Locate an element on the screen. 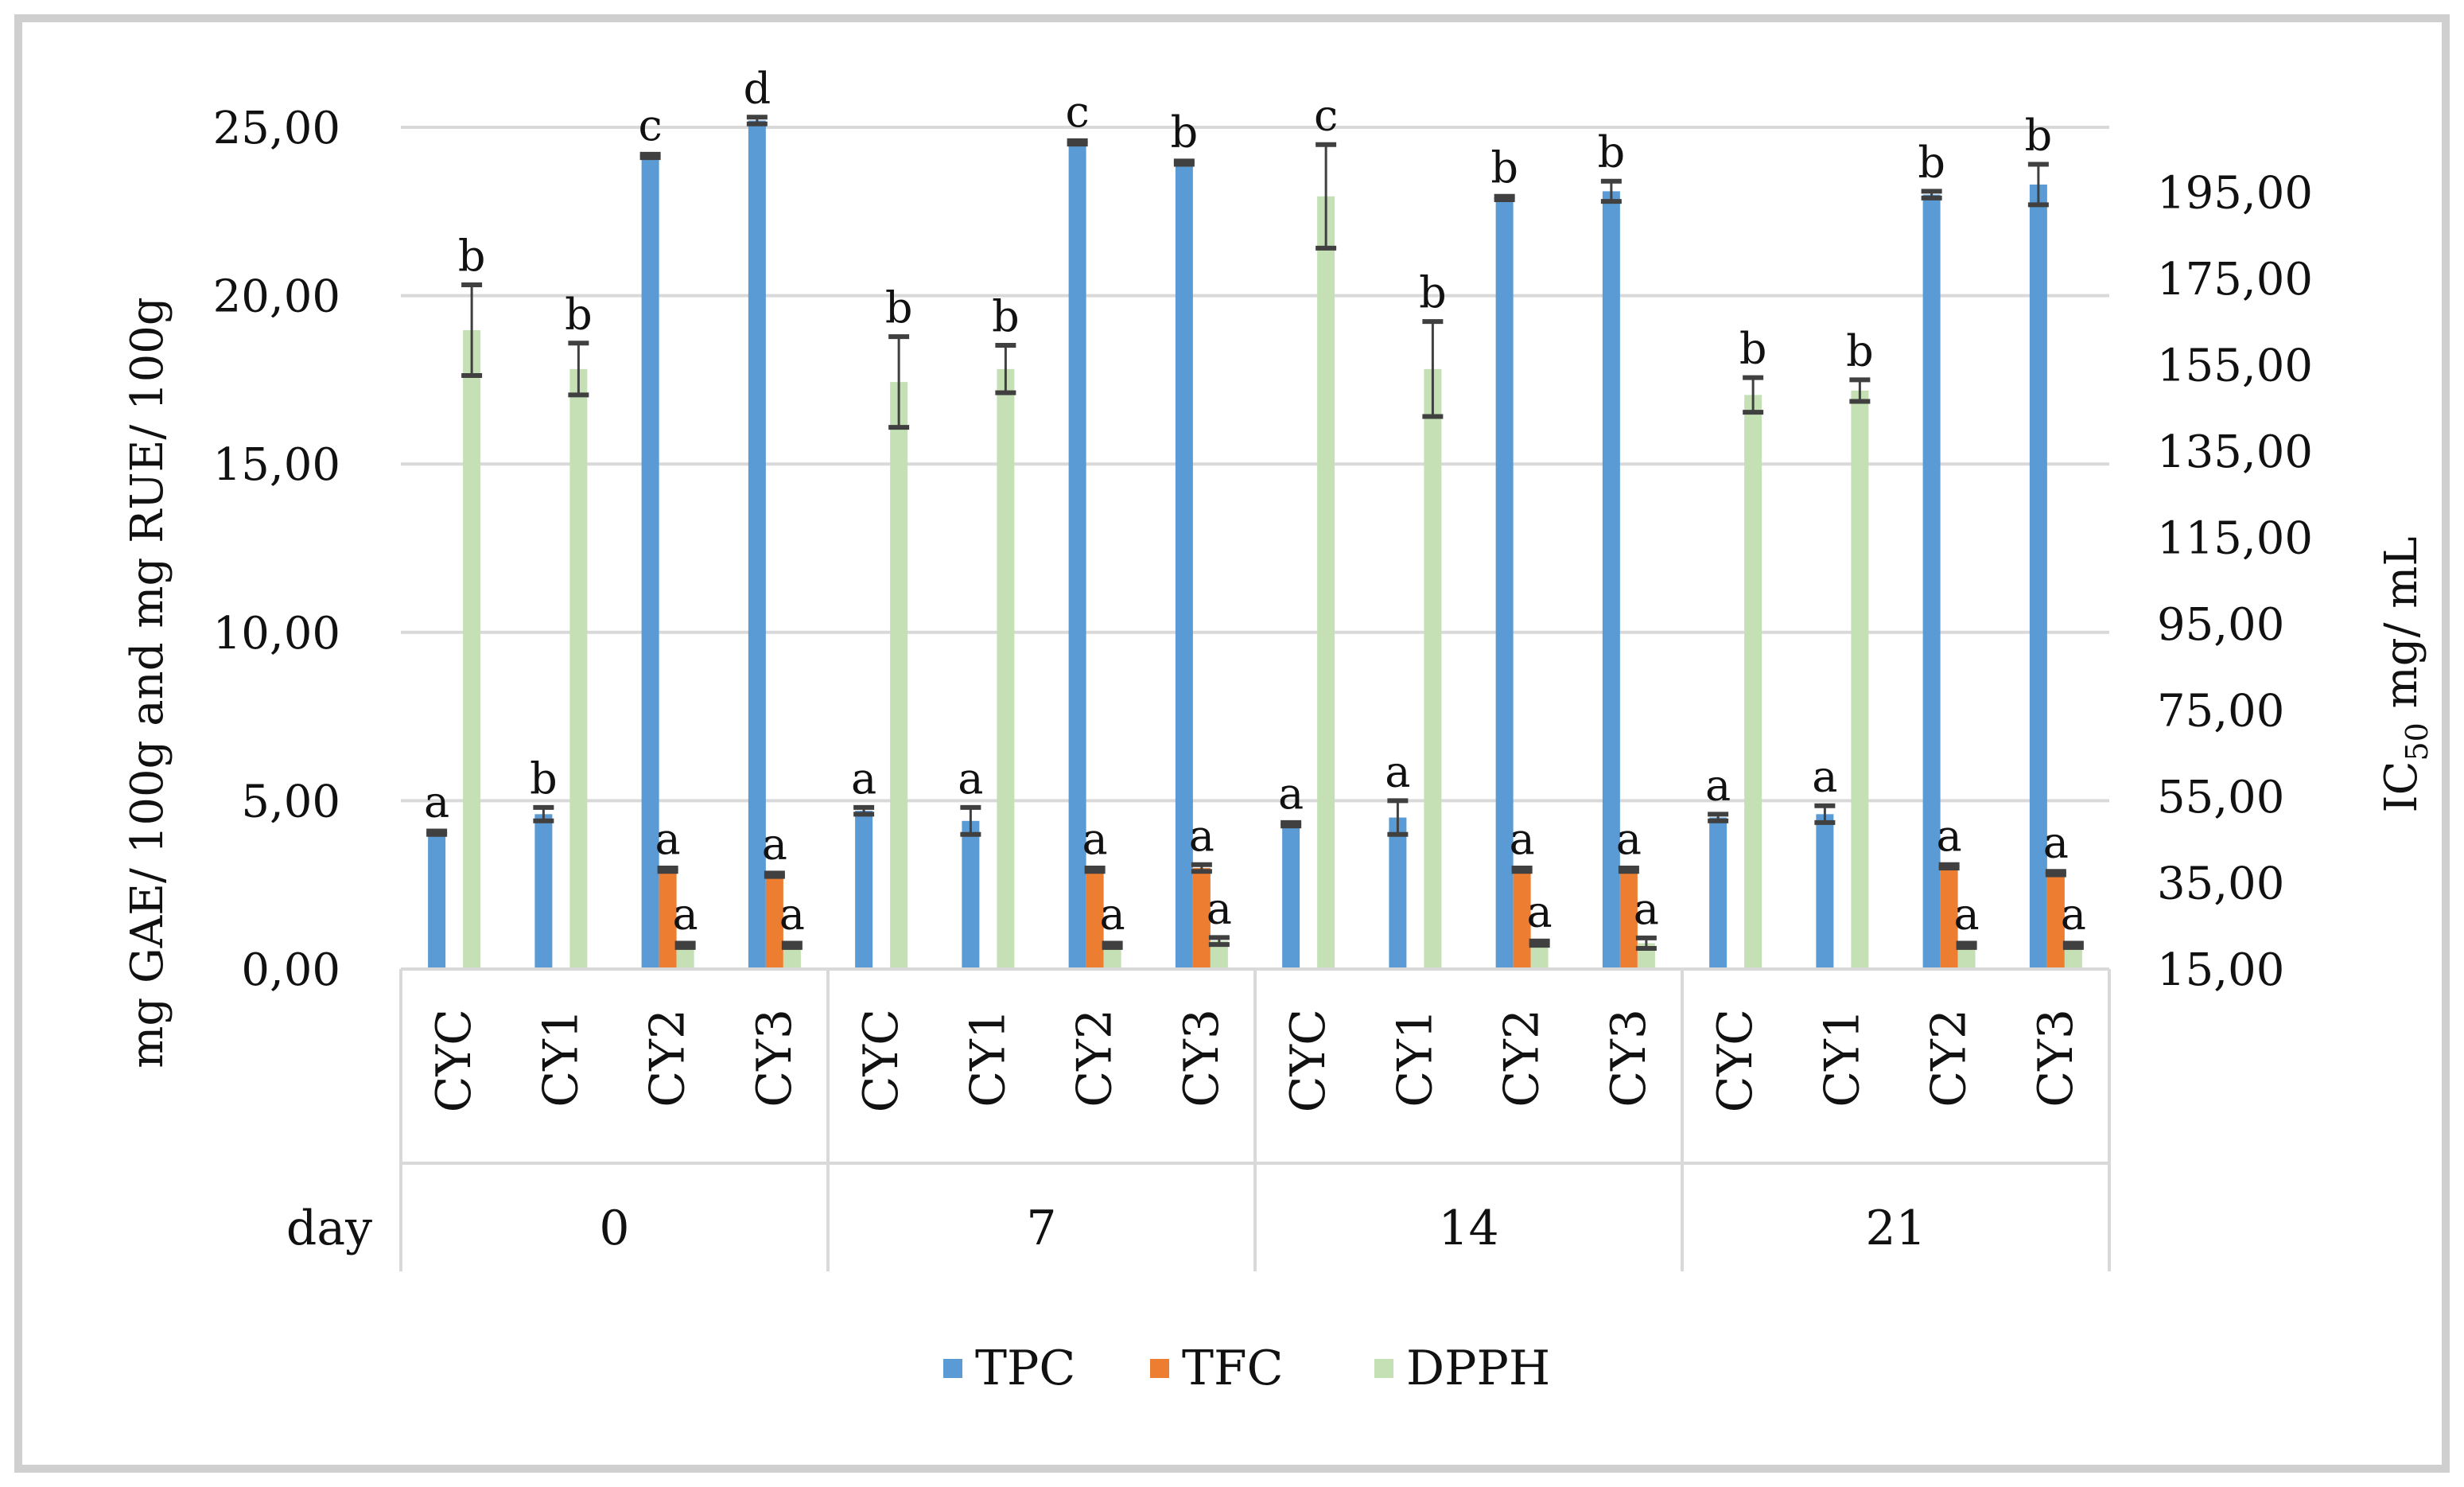 The height and width of the screenshot is (1487, 2464). legend-swatch-tfc is located at coordinates (1159, 1369).